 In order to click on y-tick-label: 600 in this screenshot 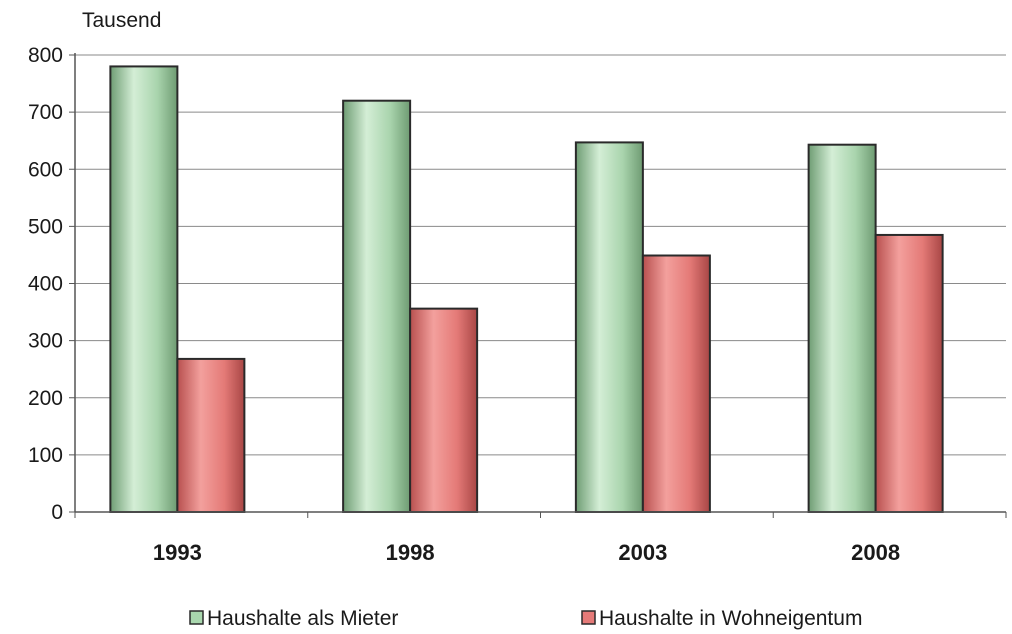, I will do `click(45, 169)`.